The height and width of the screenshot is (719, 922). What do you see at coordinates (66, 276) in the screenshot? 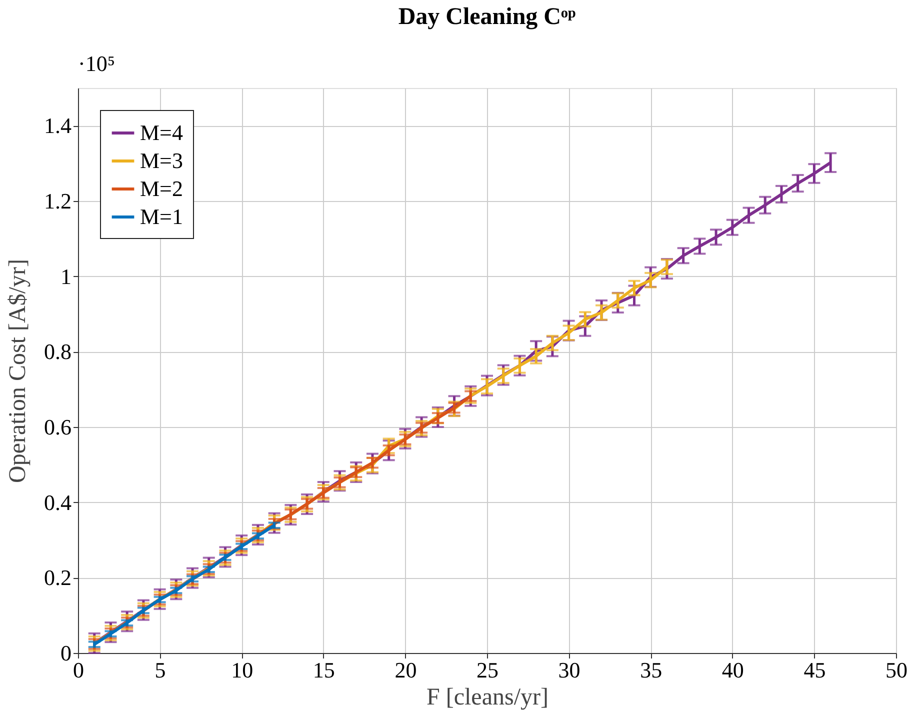
I see `y-tick-label: 1` at bounding box center [66, 276].